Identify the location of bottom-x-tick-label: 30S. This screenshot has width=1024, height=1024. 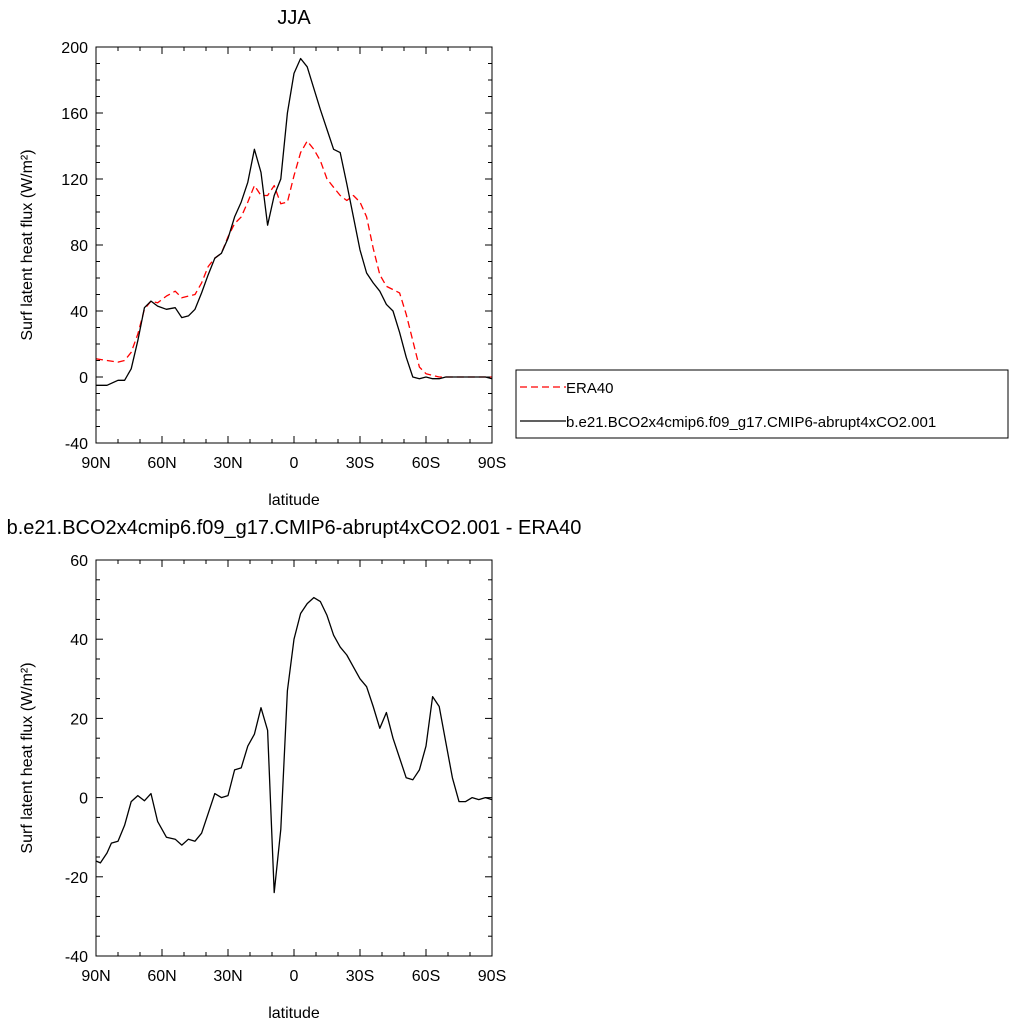
(360, 976).